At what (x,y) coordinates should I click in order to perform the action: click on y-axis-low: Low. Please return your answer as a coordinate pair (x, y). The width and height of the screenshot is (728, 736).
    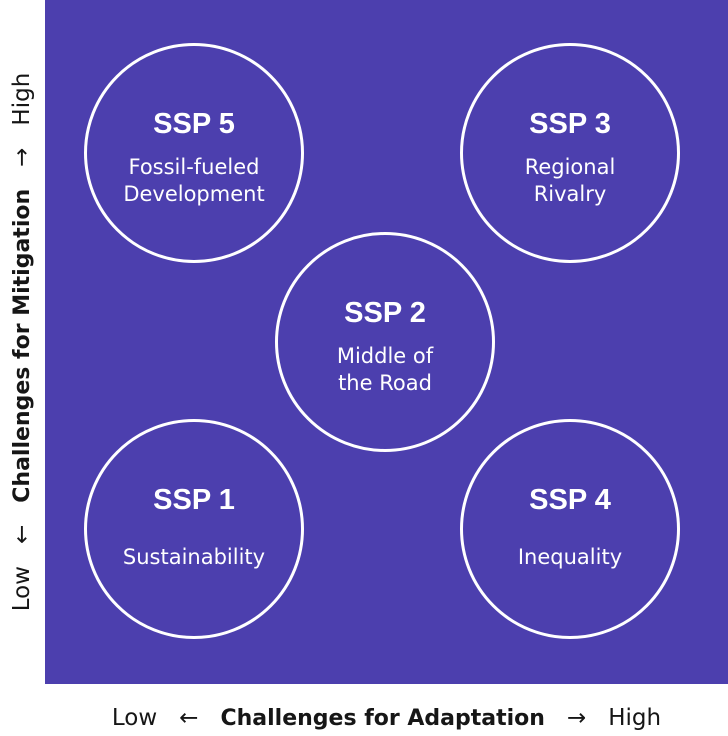
    Looking at the image, I should click on (22, 589).